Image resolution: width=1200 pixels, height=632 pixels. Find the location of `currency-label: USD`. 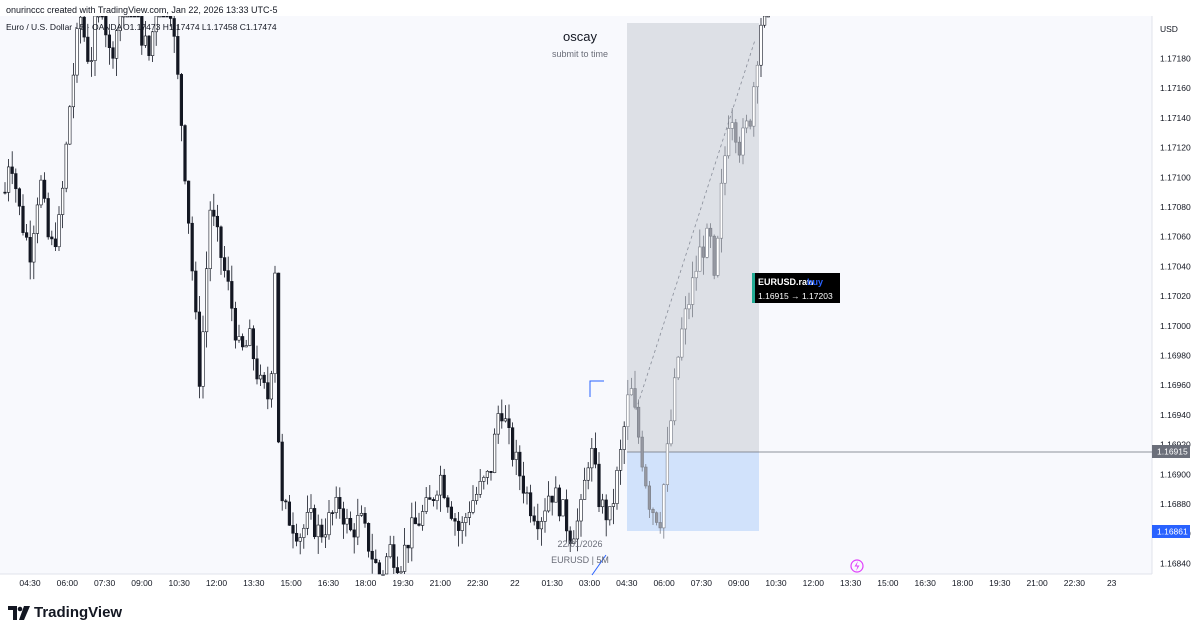

currency-label: USD is located at coordinates (1169, 29).